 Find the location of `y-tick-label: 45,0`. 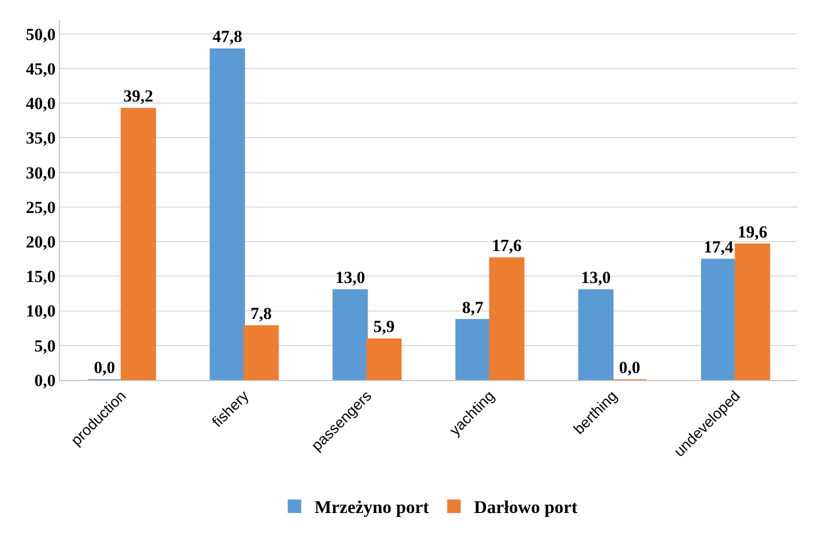

y-tick-label: 45,0 is located at coordinates (41, 68).